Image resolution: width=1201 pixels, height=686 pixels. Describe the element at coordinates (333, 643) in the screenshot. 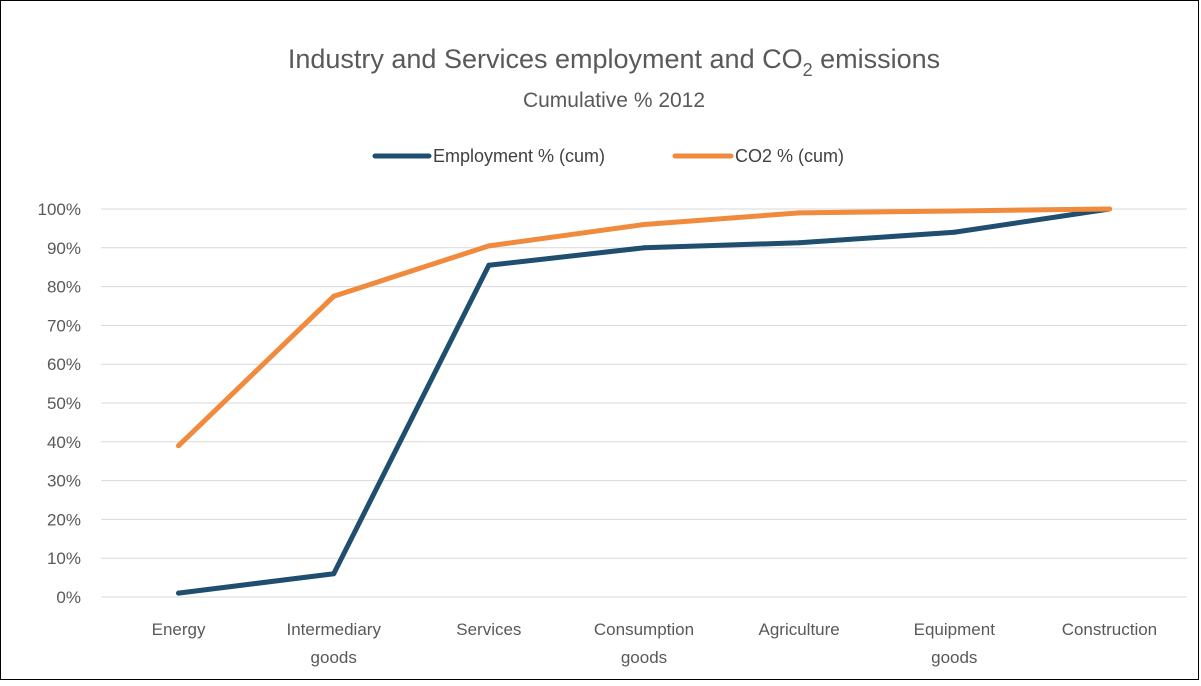

I see `x-tick-label: Intermediary goods` at that location.